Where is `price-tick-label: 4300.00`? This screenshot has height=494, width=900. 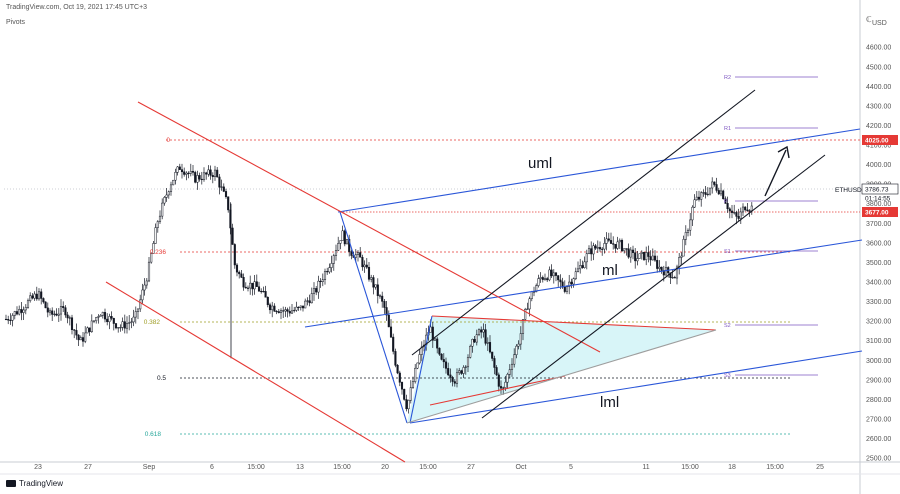 price-tick-label: 4300.00 is located at coordinates (878, 106).